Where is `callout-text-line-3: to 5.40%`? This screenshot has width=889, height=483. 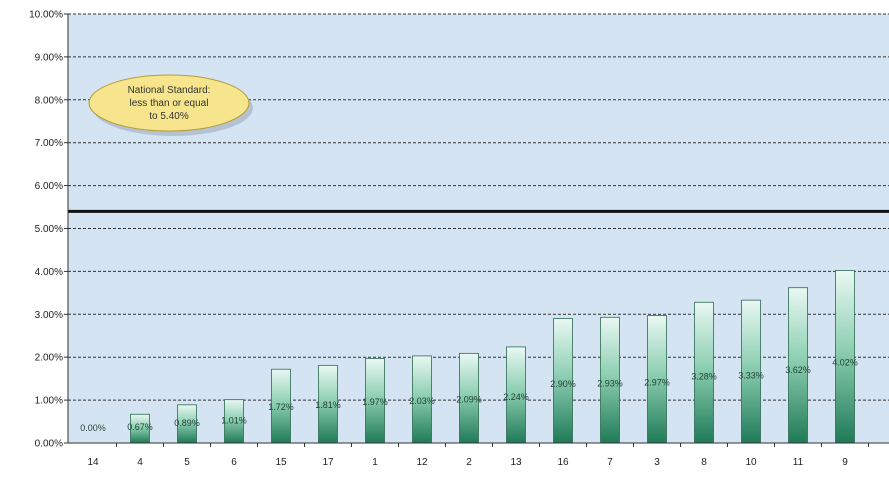 callout-text-line-3: to 5.40% is located at coordinates (169, 116).